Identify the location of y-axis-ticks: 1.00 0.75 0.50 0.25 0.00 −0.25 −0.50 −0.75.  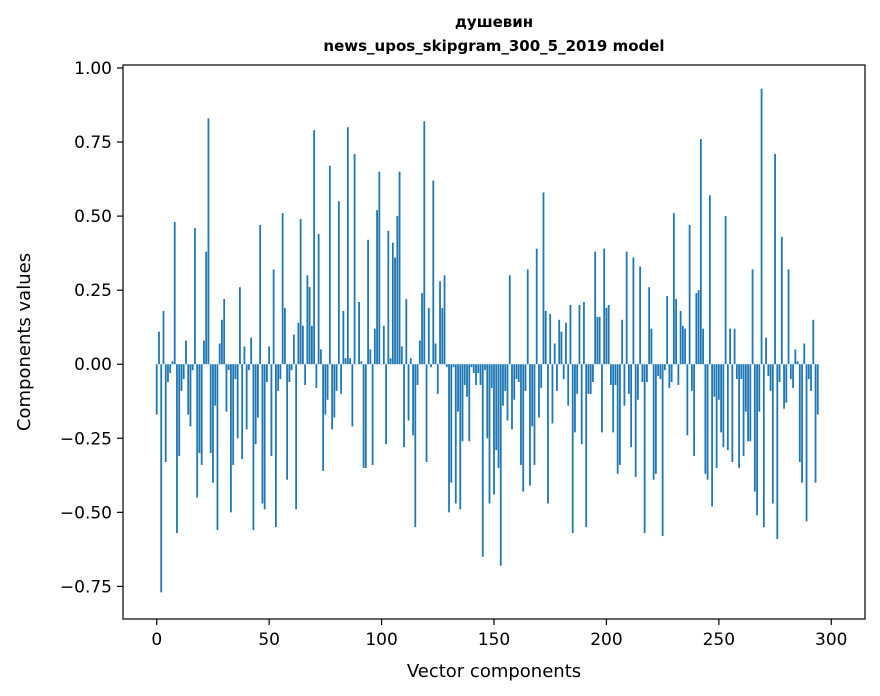
(91, 328).